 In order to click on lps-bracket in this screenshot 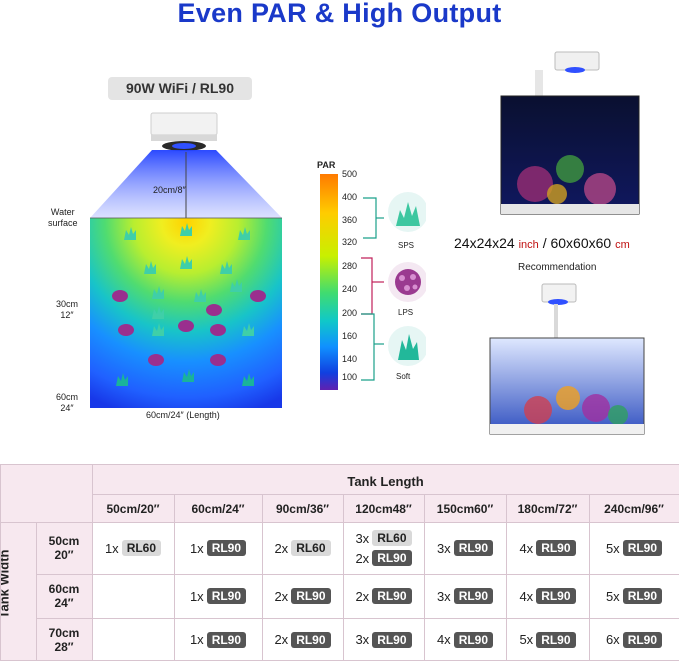, I will do `click(367, 286)`.